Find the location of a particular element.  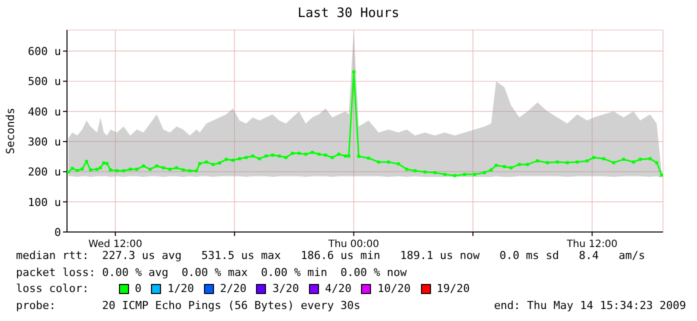

y-tick-label: 600 u is located at coordinates (44, 51).